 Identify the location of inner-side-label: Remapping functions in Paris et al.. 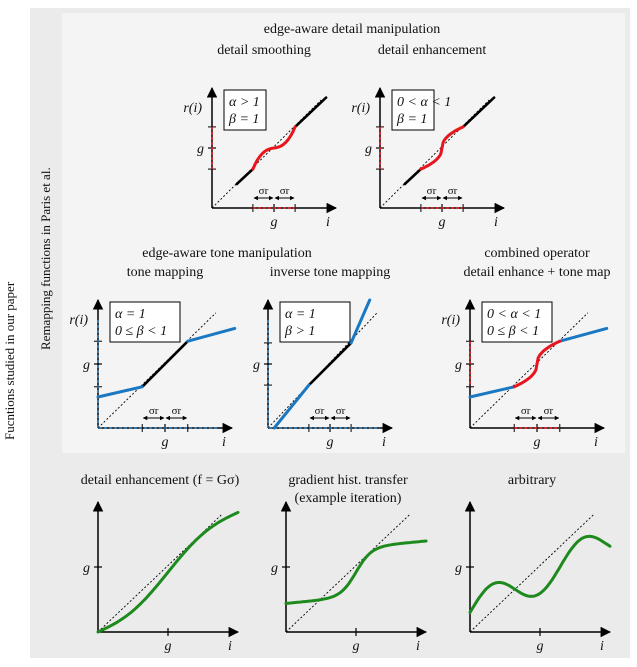
(45, 258).